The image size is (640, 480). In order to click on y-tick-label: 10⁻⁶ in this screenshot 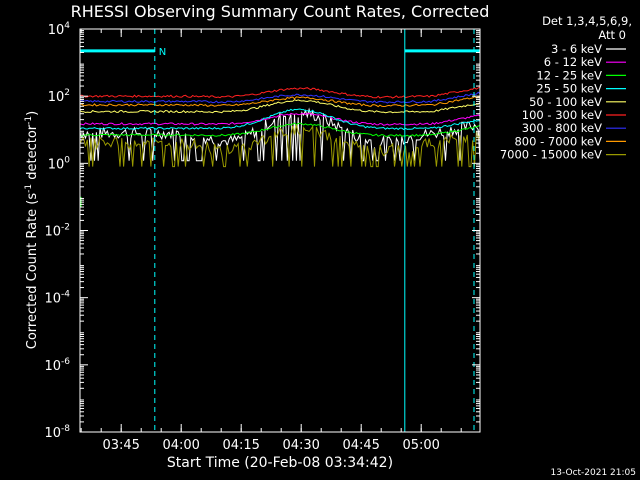, I will do `click(57, 365)`.